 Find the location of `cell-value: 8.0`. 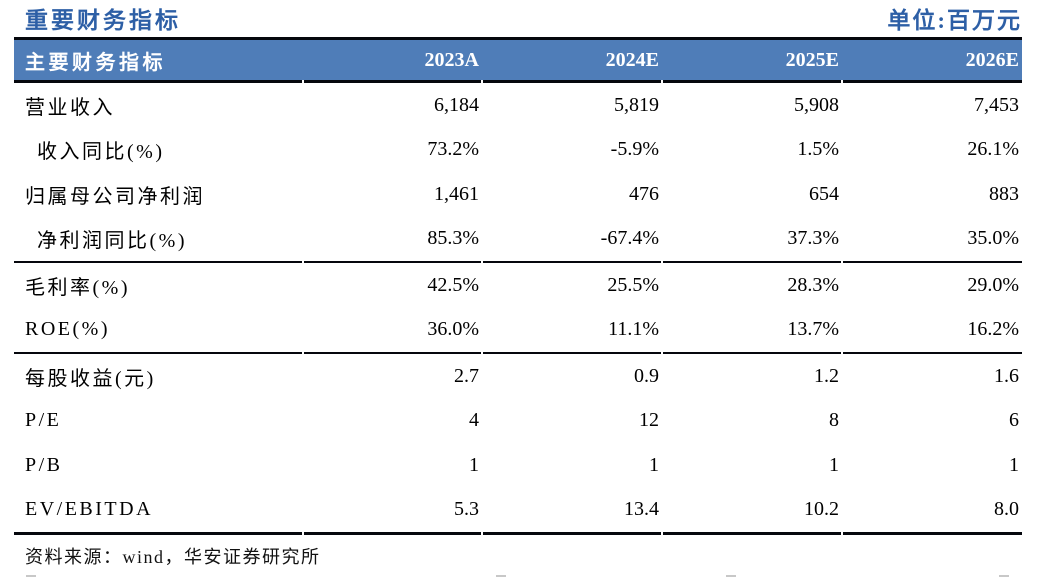

cell-value: 8.0 is located at coordinates (1006, 509).